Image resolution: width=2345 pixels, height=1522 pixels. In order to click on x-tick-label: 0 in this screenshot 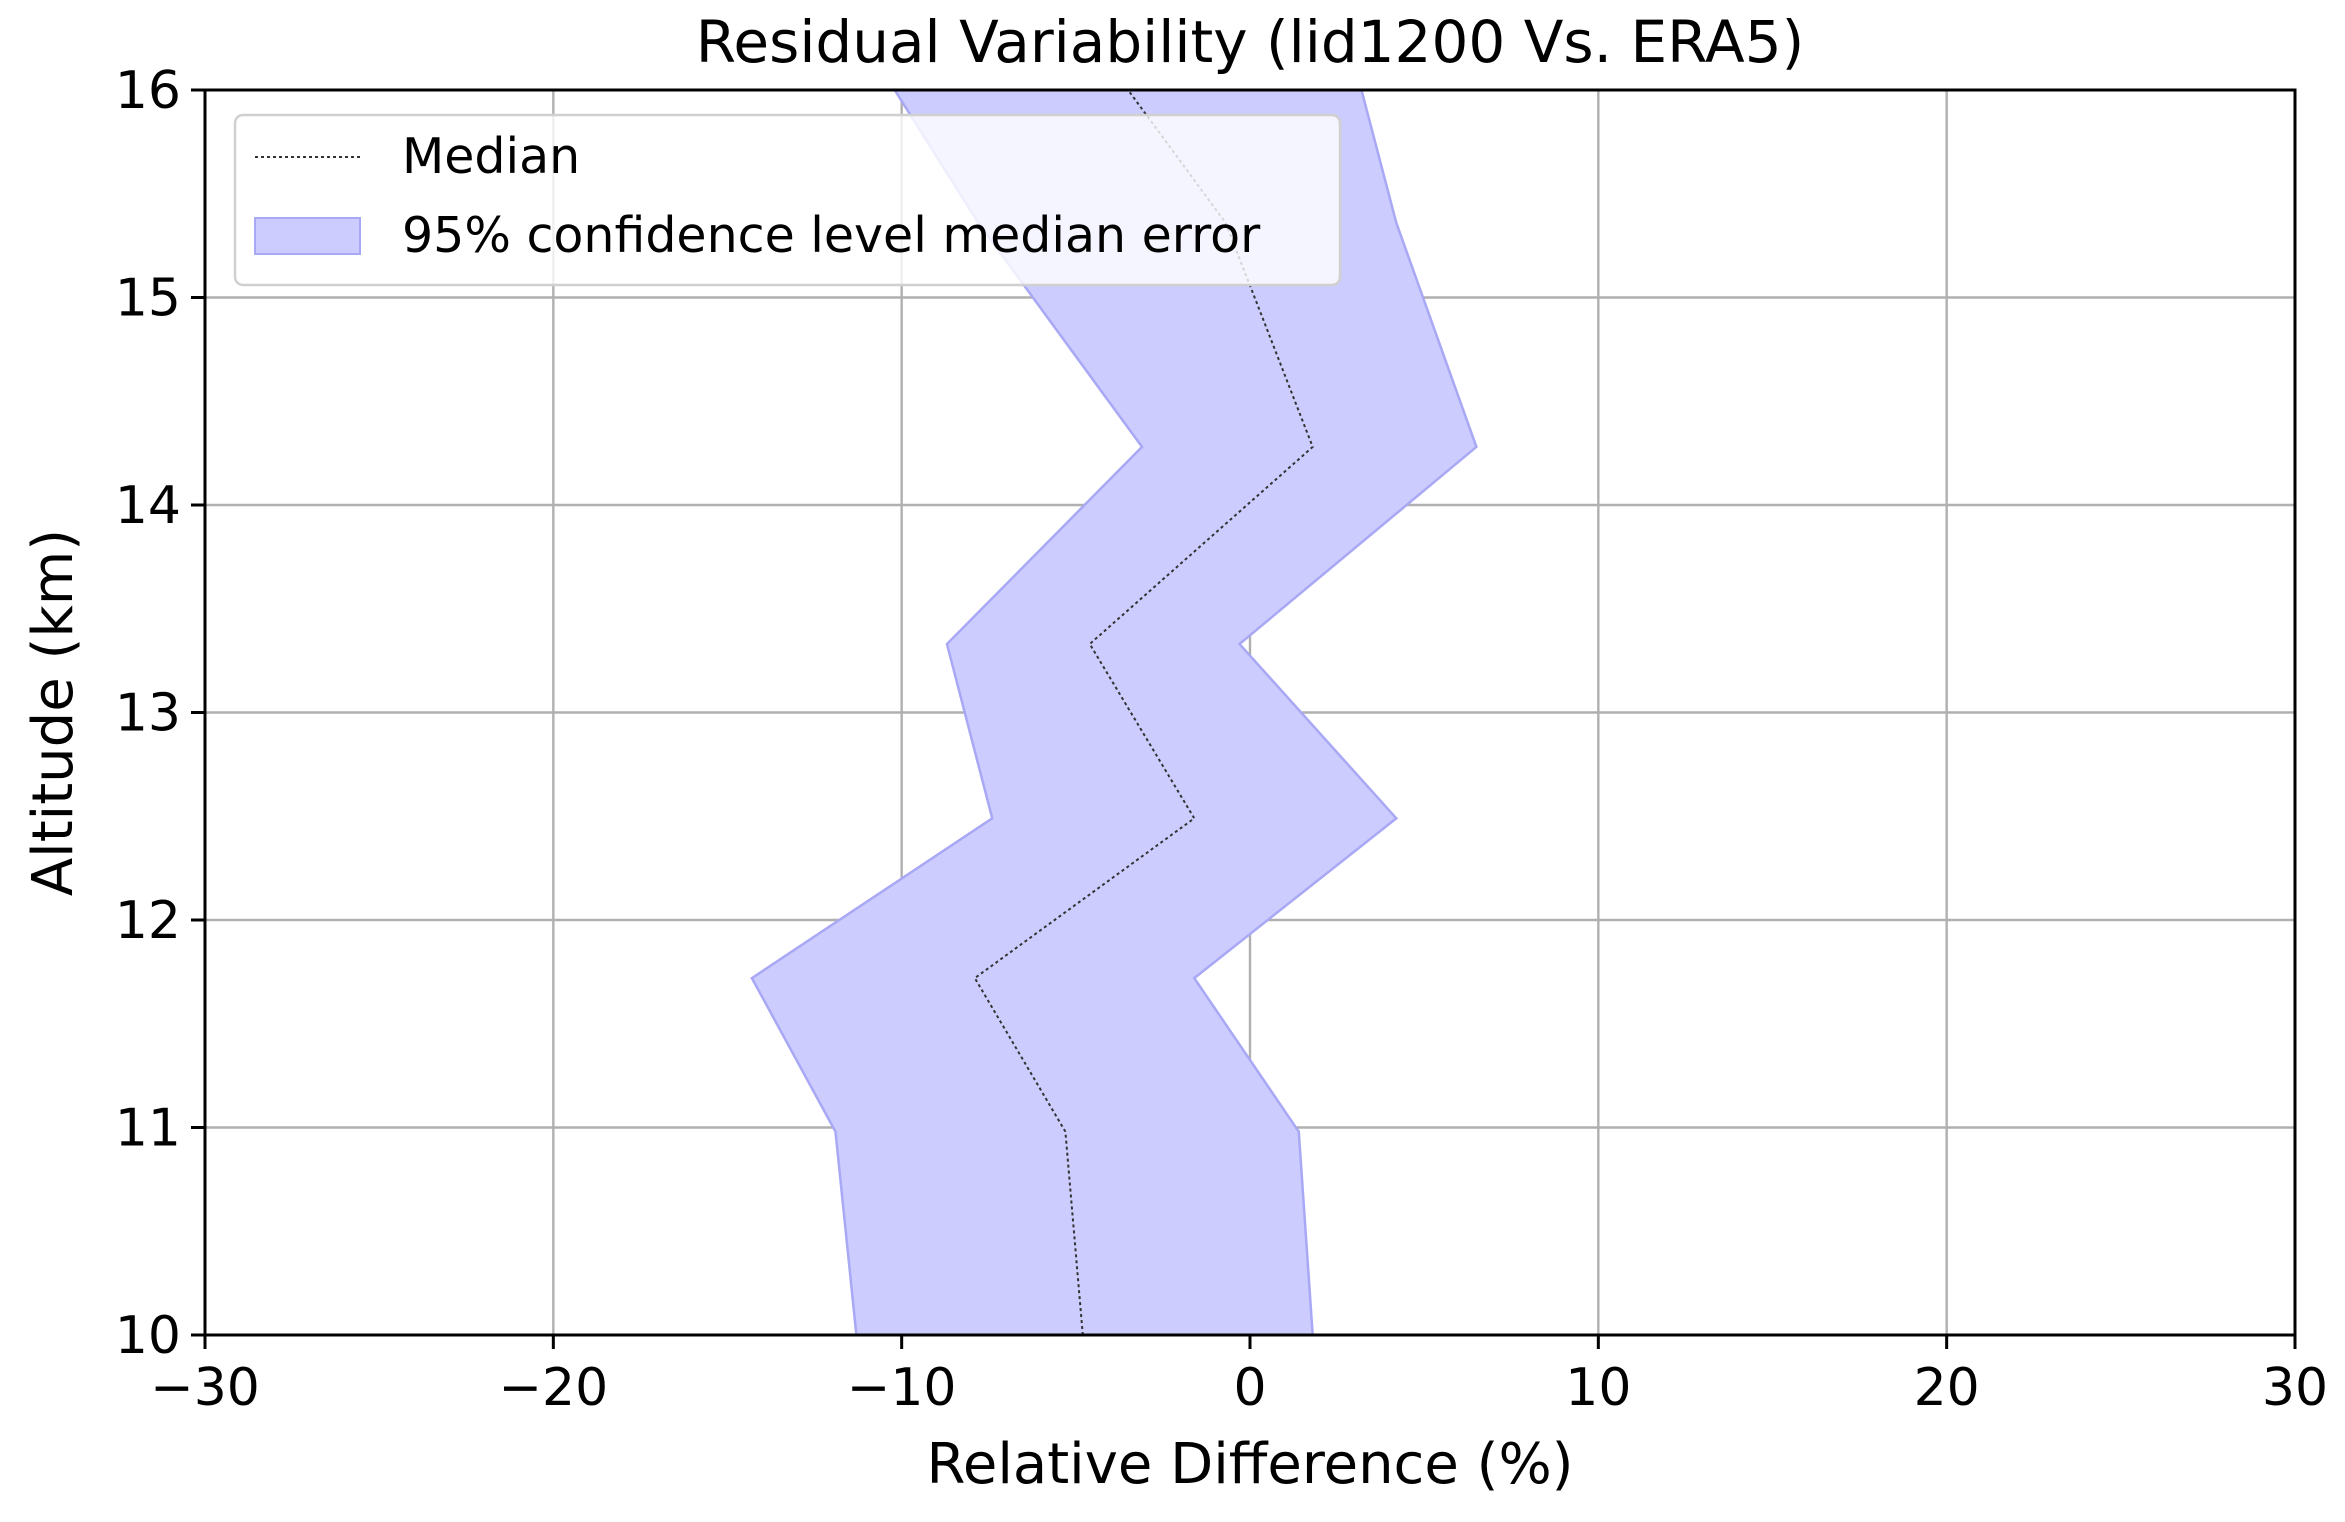, I will do `click(1249, 1388)`.